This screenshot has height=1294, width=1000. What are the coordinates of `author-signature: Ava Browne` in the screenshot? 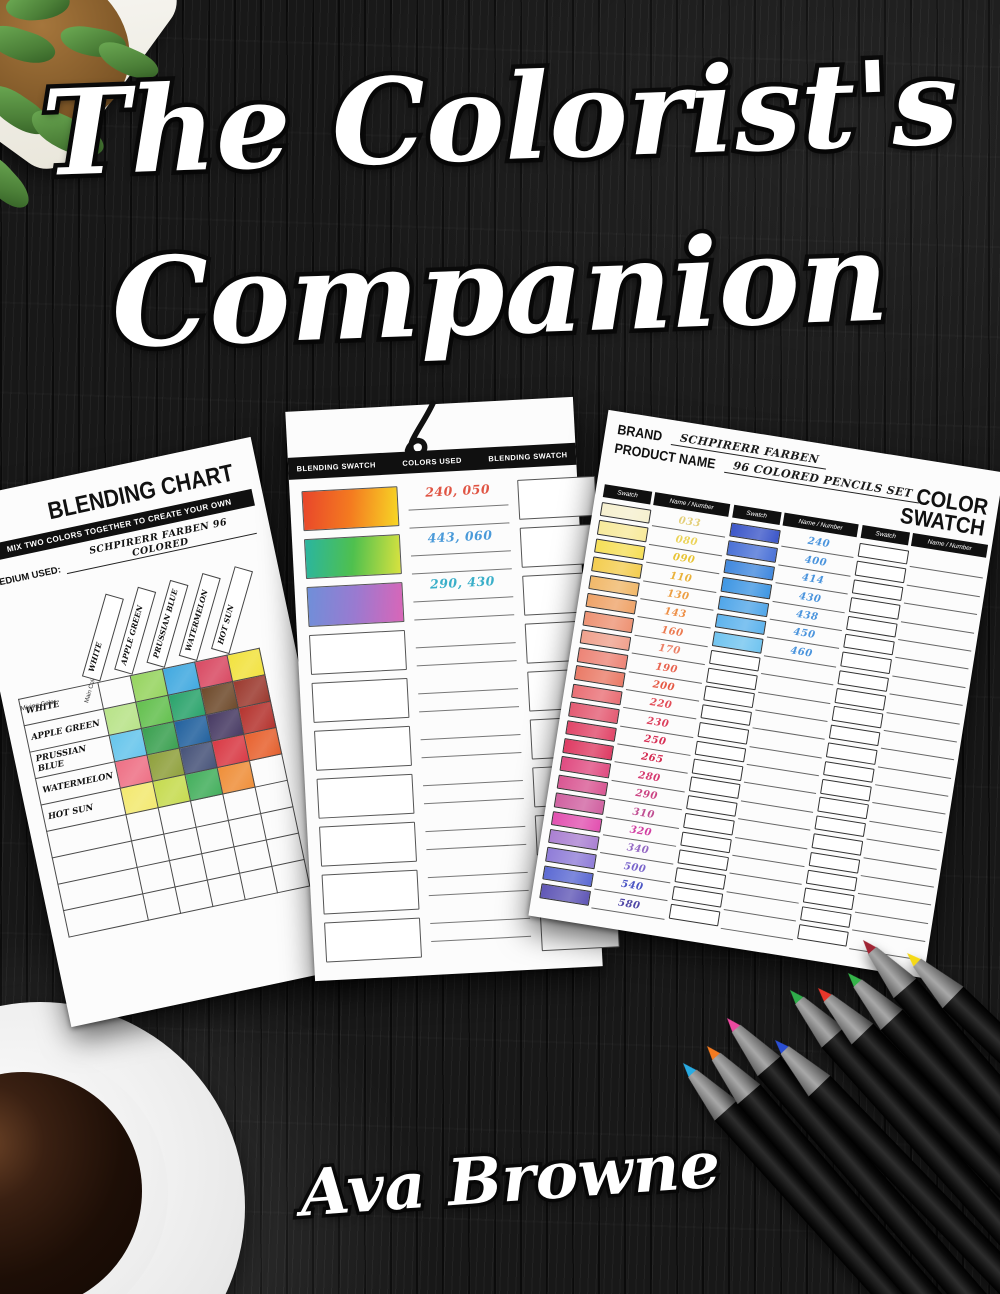 It's located at (510, 1179).